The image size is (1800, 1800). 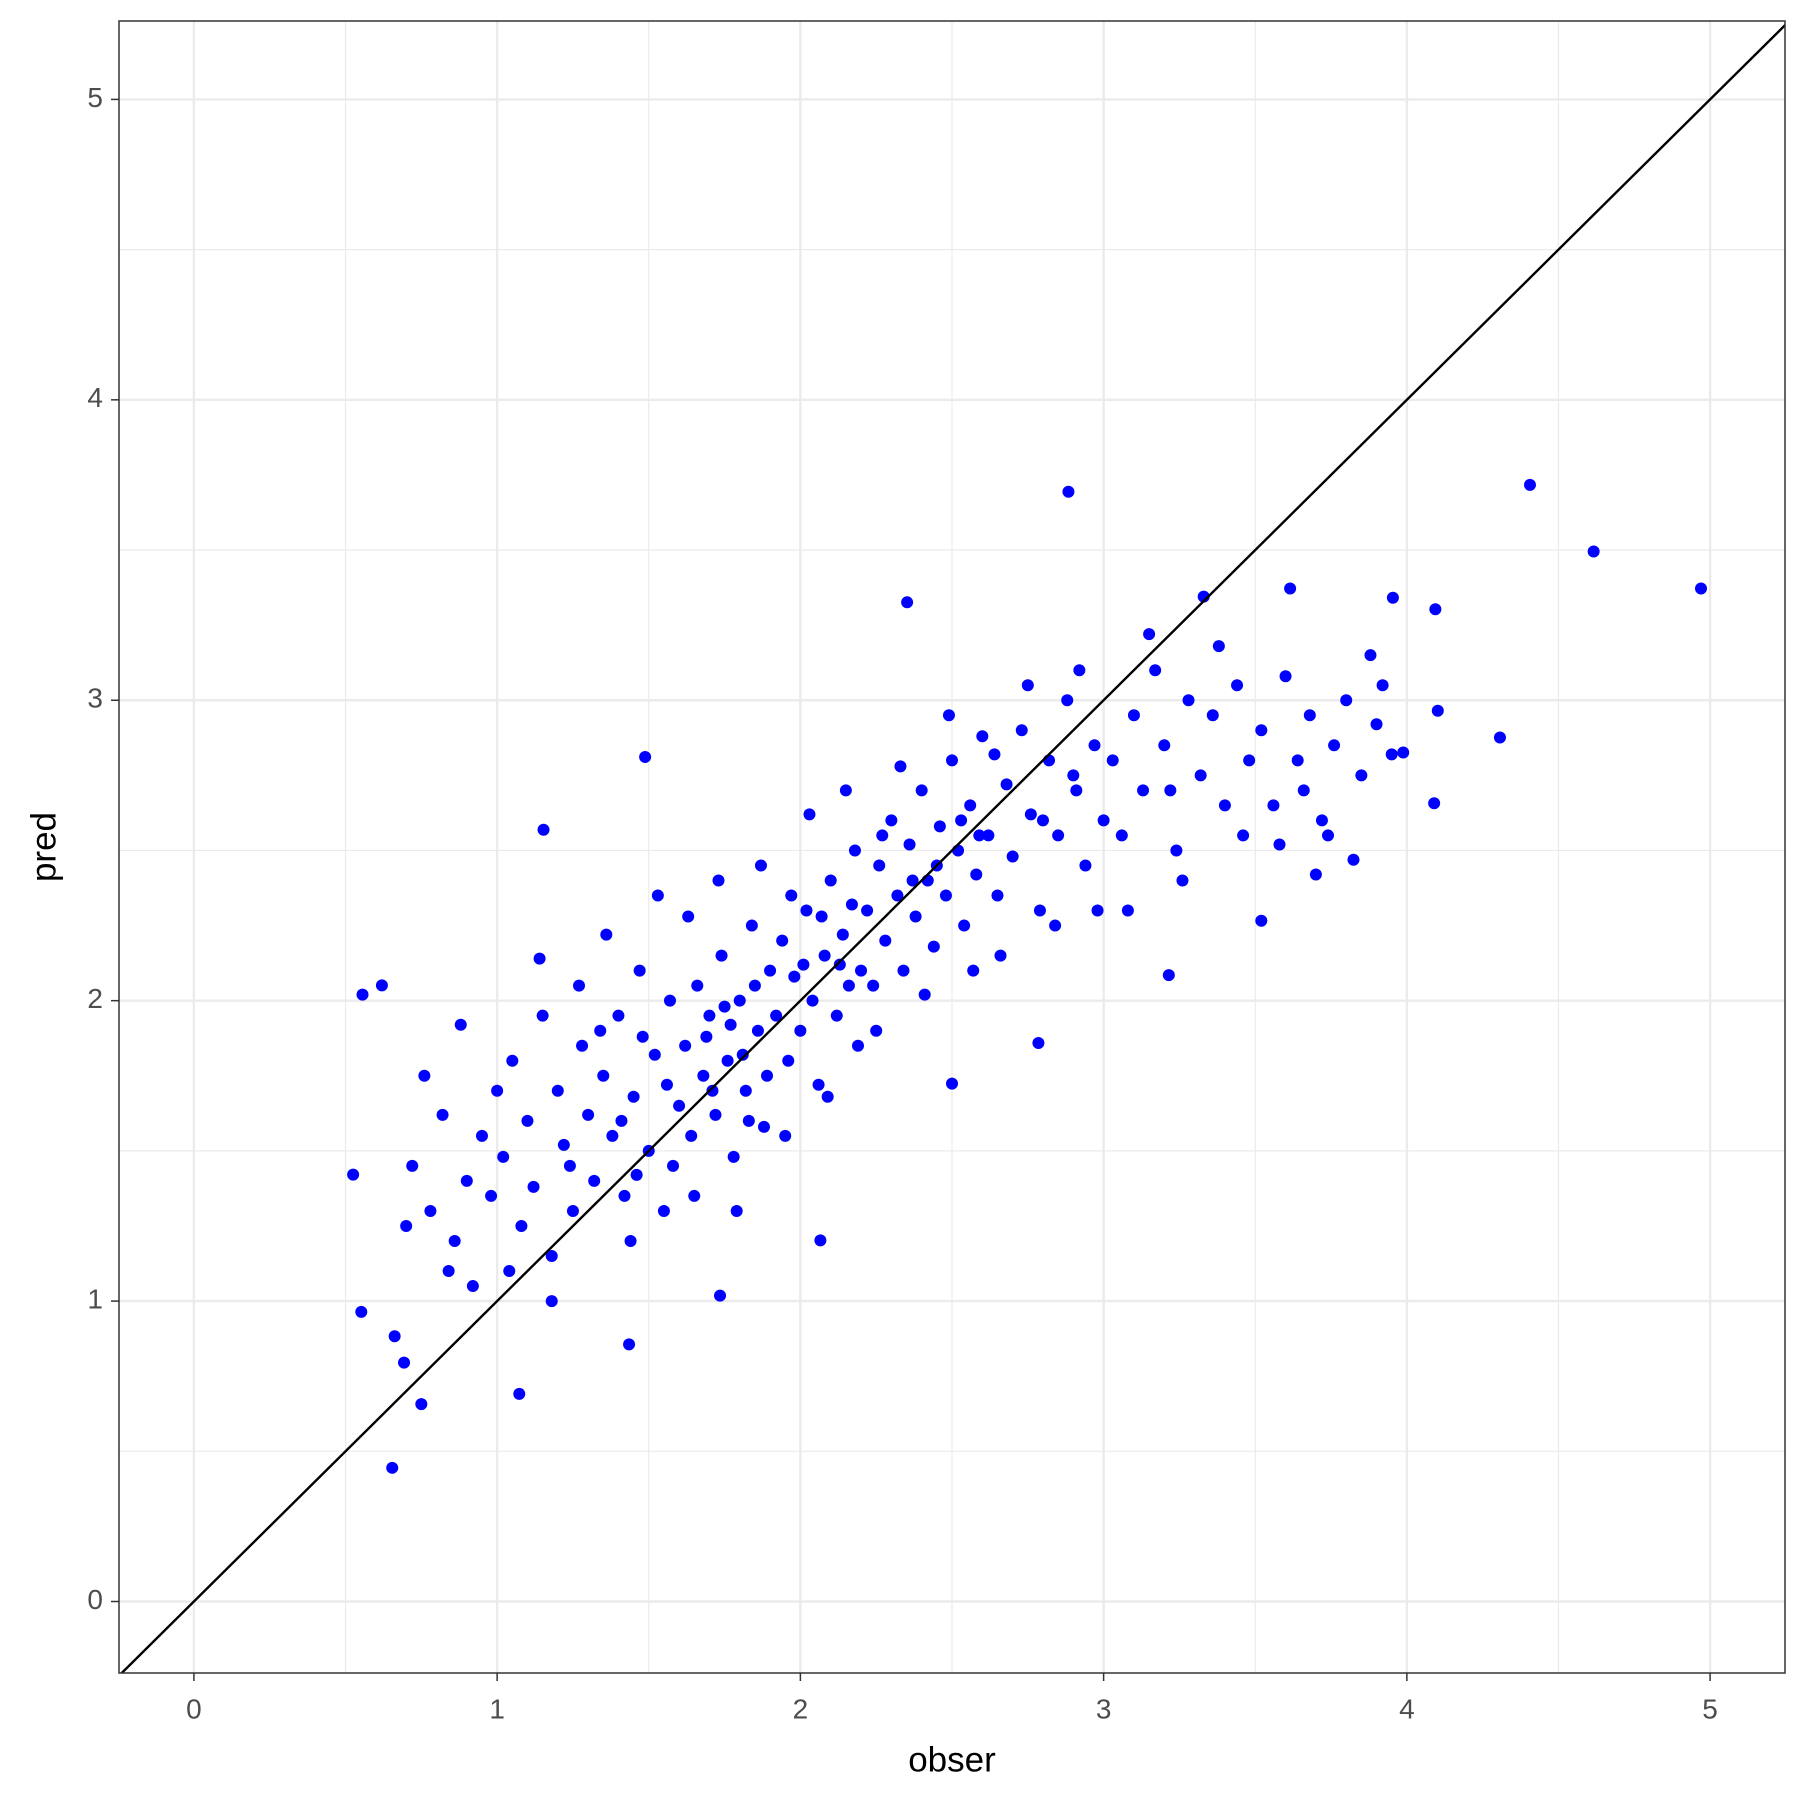 I want to click on x-tick-label: 0, so click(x=194, y=1708).